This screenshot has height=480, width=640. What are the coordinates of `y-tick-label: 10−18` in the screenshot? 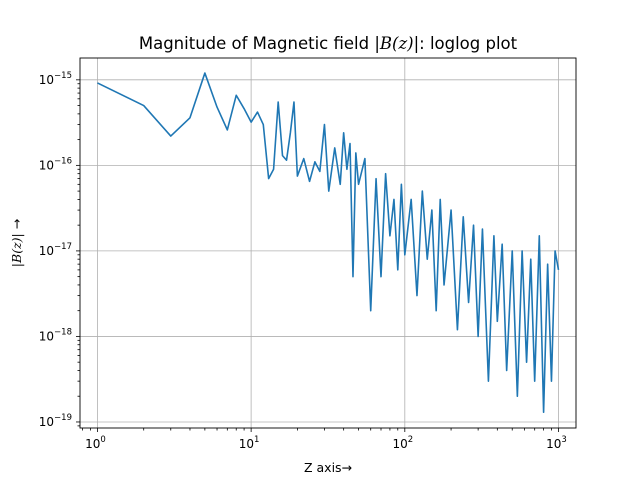 It's located at (55, 335).